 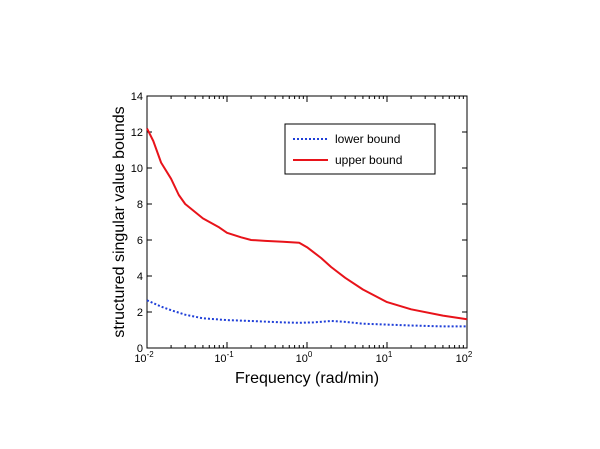 I want to click on x-tick-label: 10¹, so click(x=384, y=357).